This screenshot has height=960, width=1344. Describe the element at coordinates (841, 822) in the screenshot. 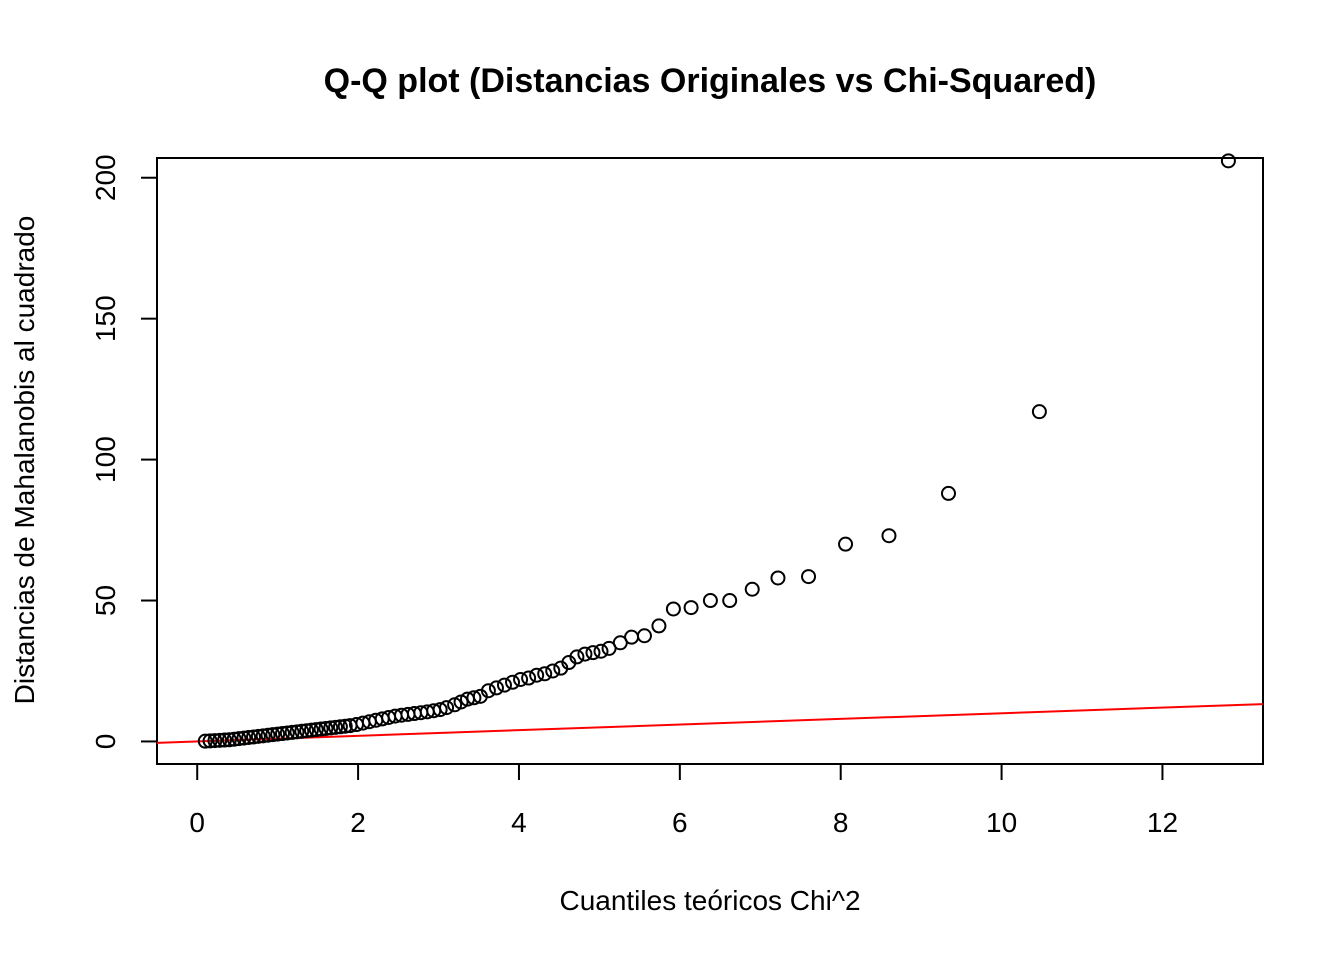

I see `x-tick-label: 8` at that location.